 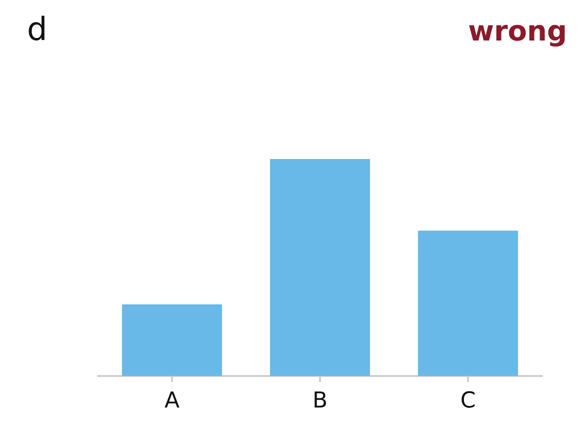 I want to click on chart-title: d, so click(x=37, y=29).